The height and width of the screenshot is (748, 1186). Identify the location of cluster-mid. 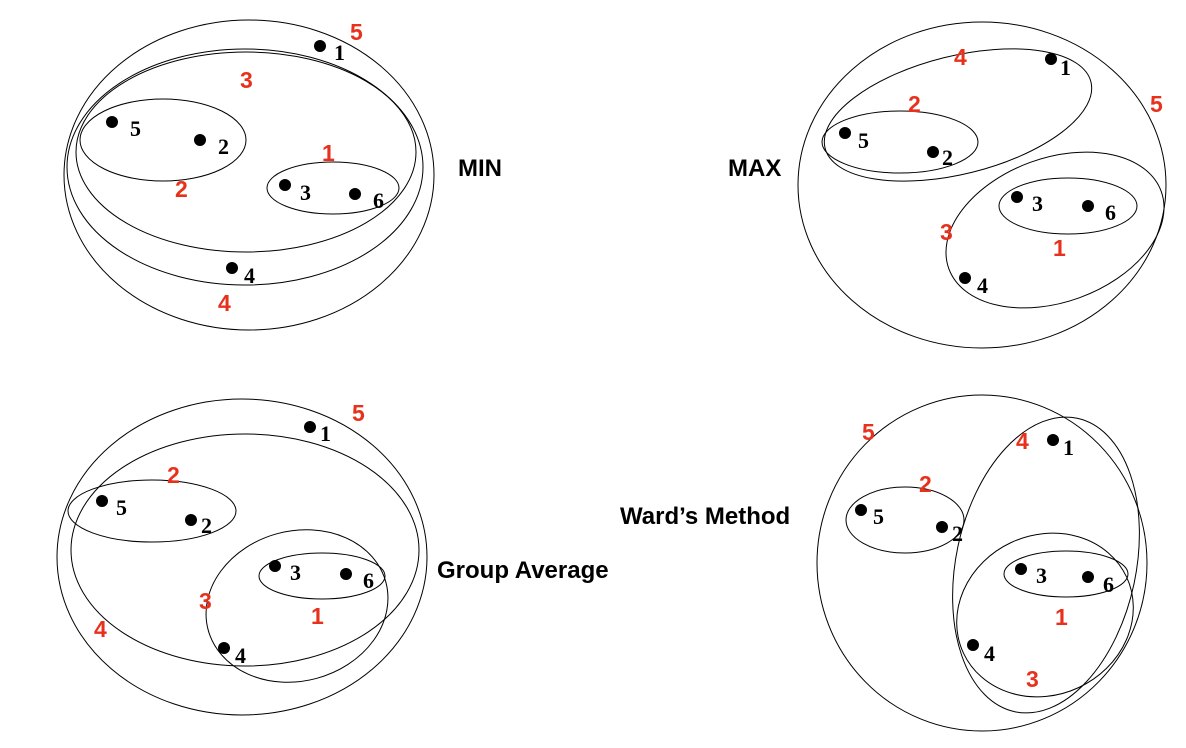
(246, 152).